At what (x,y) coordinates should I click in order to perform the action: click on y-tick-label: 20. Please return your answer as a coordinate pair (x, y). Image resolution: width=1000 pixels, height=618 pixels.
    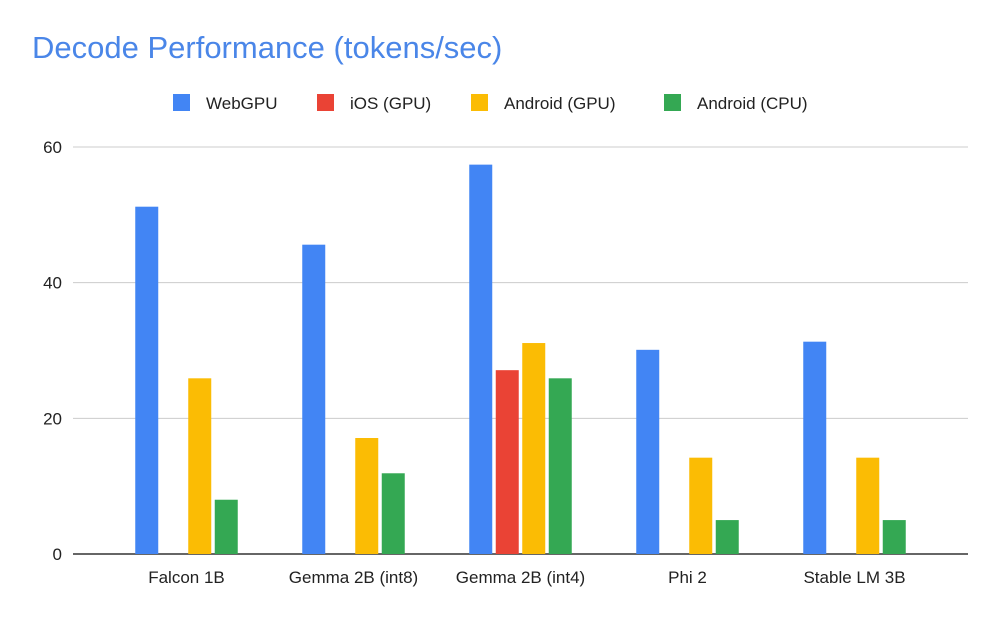
    Looking at the image, I should click on (52, 418).